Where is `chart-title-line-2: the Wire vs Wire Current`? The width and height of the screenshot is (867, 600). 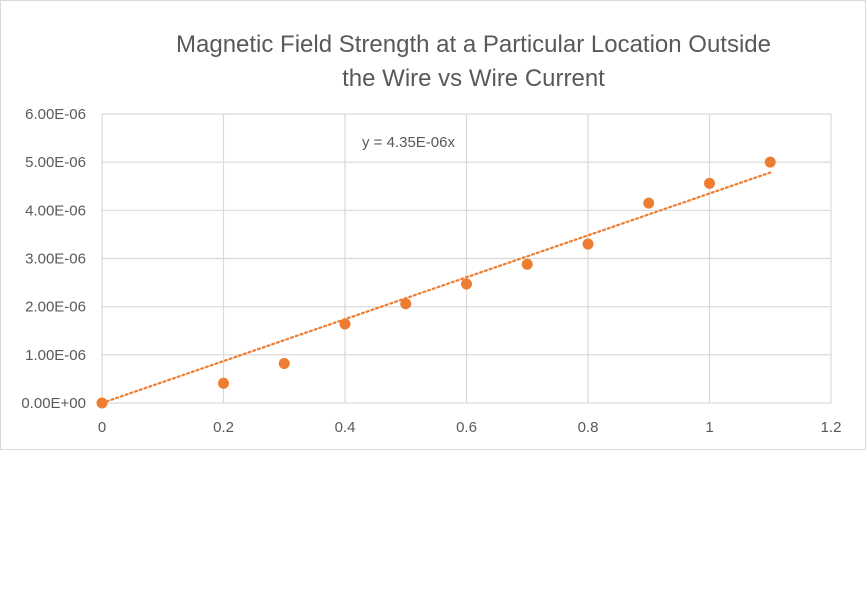 chart-title-line-2: the Wire vs Wire Current is located at coordinates (473, 78).